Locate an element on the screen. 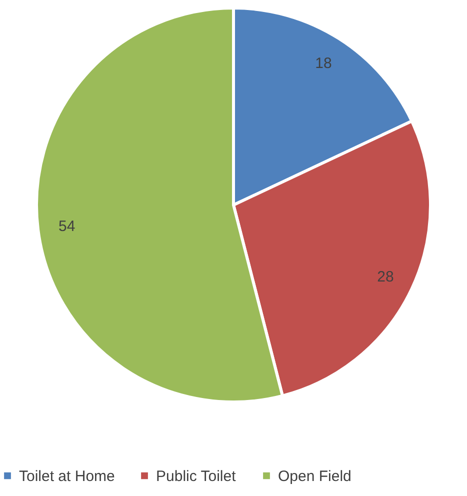  data-label: 18 is located at coordinates (323, 63).